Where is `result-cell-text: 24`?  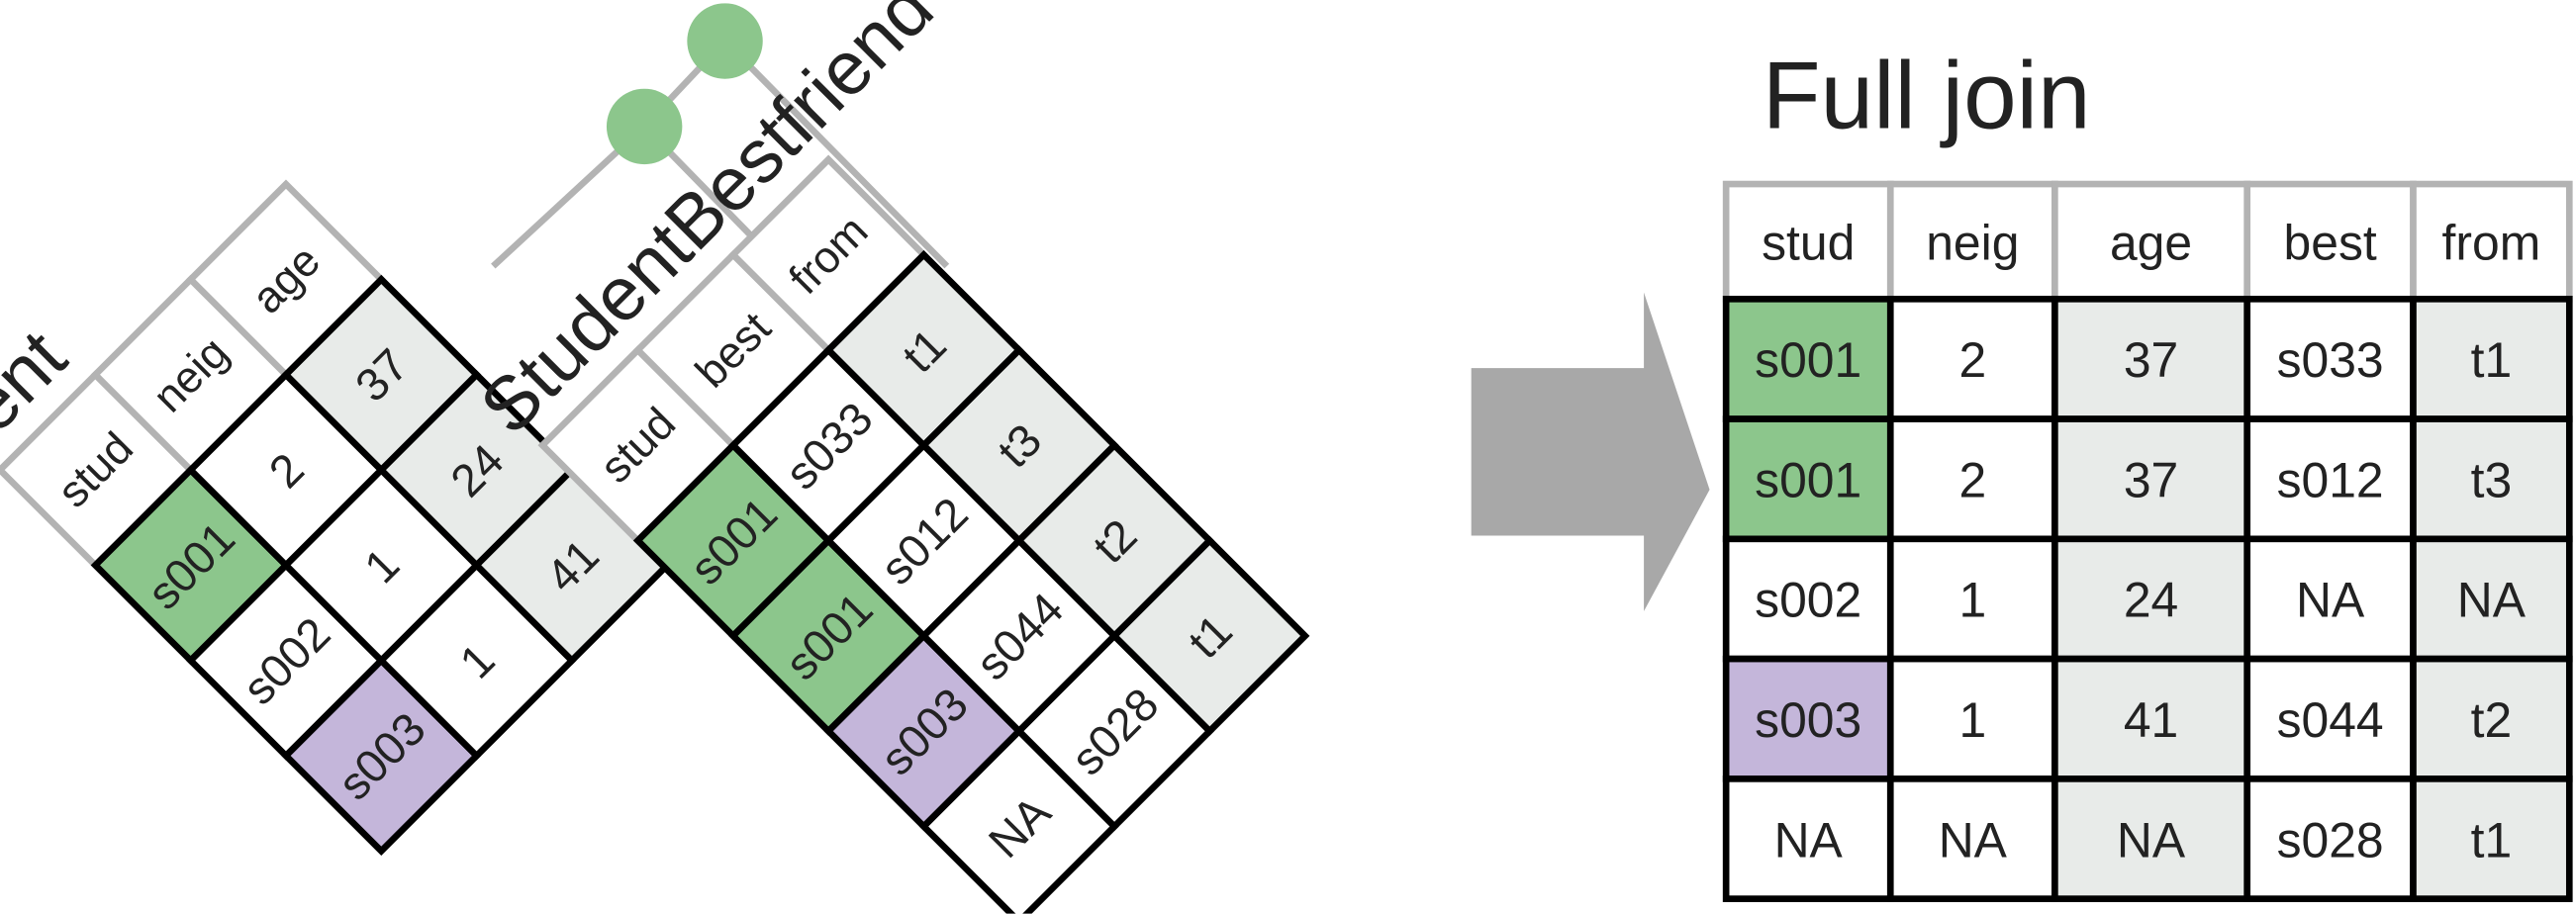 result-cell-text: 24 is located at coordinates (2151, 600).